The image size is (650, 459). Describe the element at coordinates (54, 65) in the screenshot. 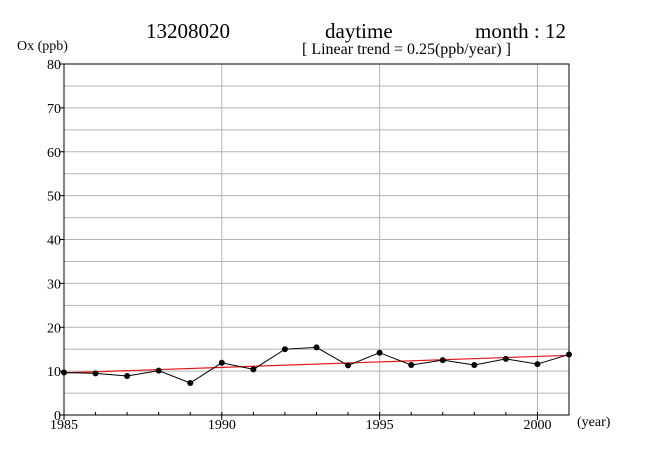

I see `y-tick-label: 80` at that location.